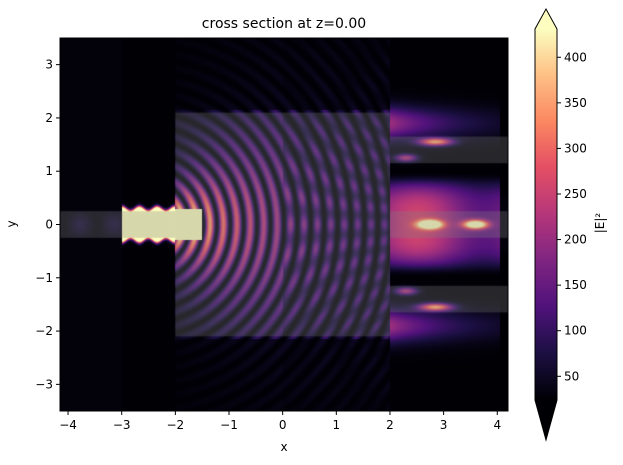 The width and height of the screenshot is (623, 465). What do you see at coordinates (68, 425) in the screenshot?
I see `x-tick-label: −4` at bounding box center [68, 425].